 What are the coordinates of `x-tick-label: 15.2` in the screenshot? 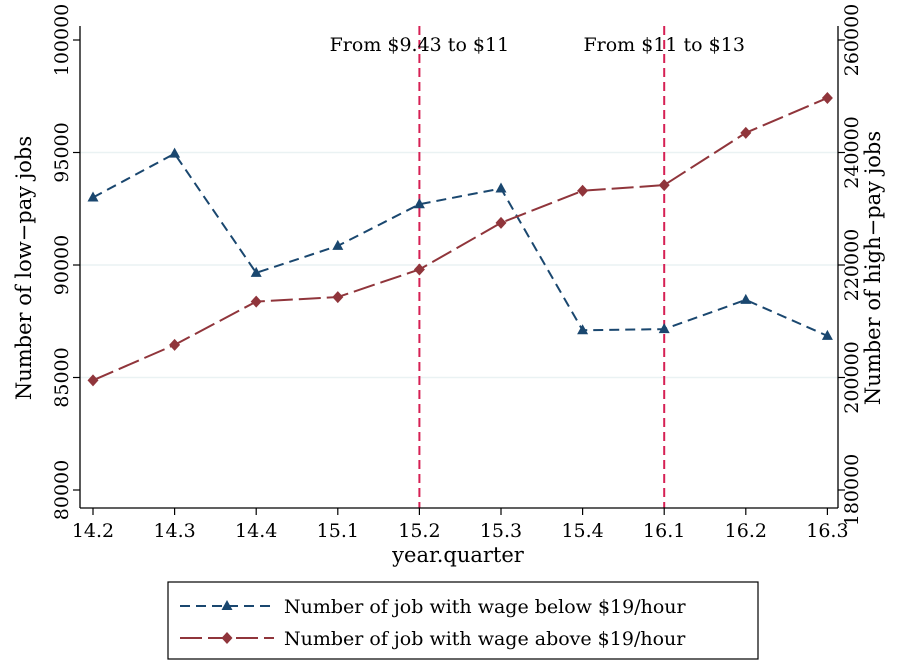 It's located at (419, 531).